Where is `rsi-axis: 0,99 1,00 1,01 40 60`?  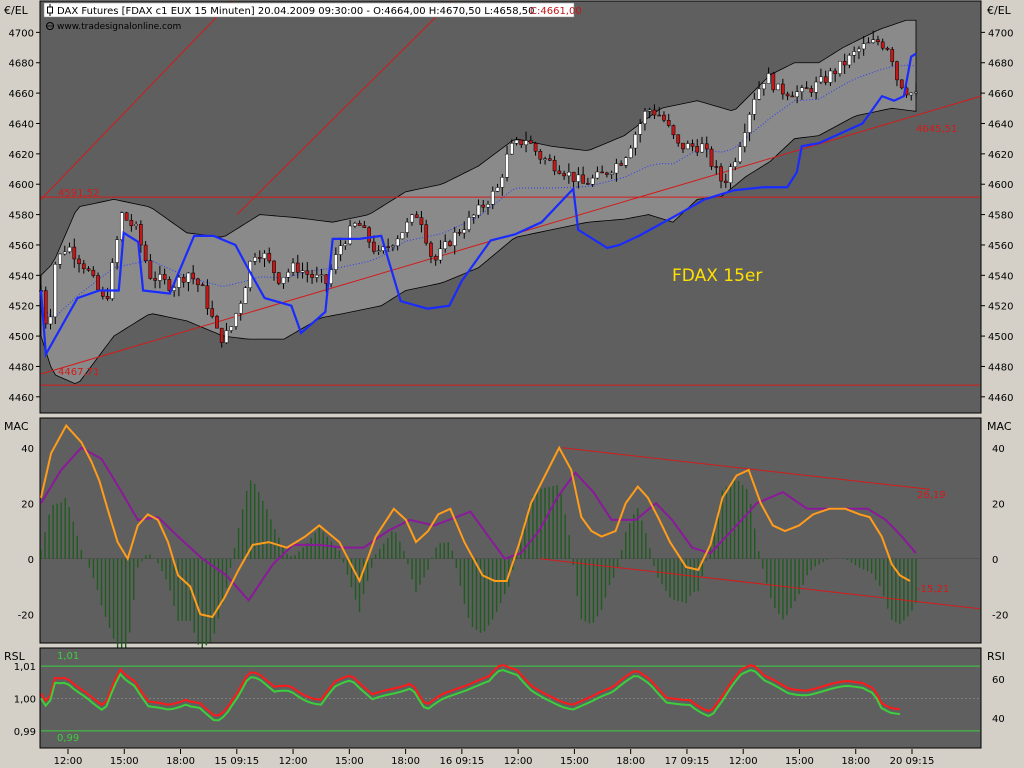 rsi-axis: 0,99 1,00 1,01 40 60 is located at coordinates (509, 700).